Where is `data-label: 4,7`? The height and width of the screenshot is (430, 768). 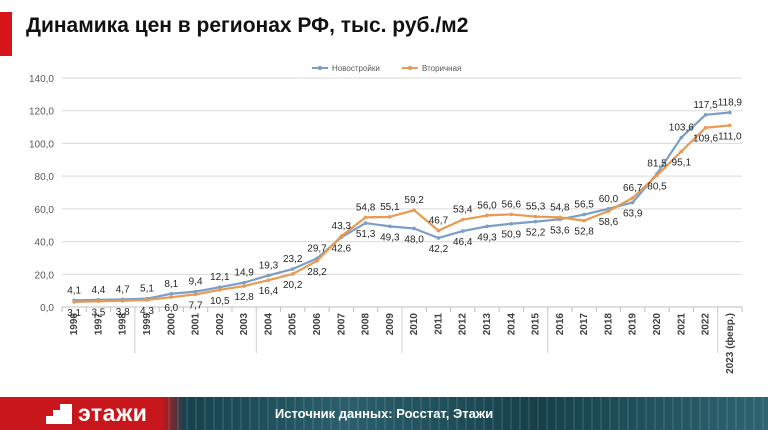 data-label: 4,7 is located at coordinates (123, 289).